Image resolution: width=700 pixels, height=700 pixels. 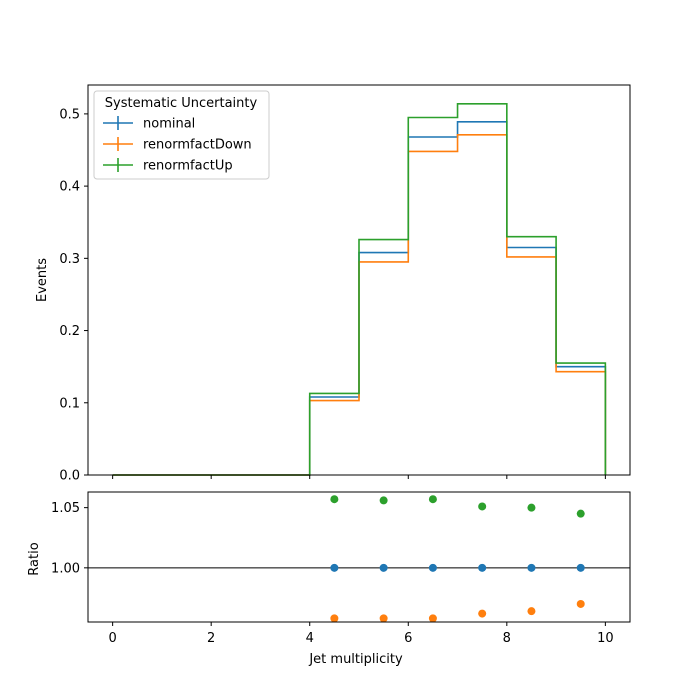 I want to click on ratio-series-nominal, so click(x=457, y=567).